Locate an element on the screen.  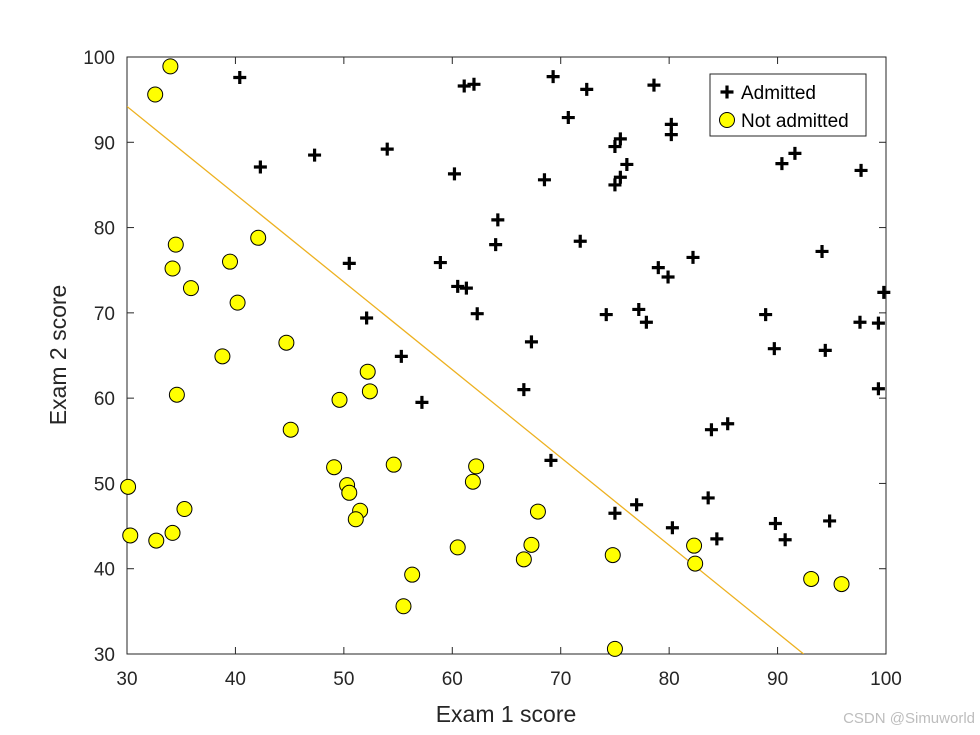
legend-marker-not-admitted is located at coordinates (727, 120).